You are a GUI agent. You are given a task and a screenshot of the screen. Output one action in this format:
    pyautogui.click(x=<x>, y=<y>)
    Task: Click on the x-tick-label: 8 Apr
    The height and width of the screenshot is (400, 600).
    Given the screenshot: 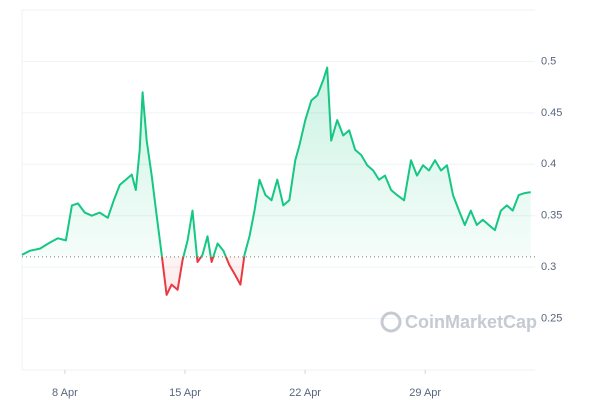 What is the action you would take?
    pyautogui.click(x=65, y=393)
    